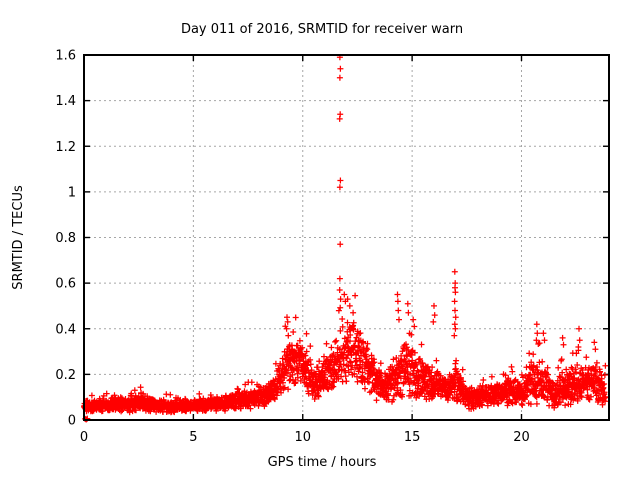 This screenshot has height=480, width=640. I want to click on y-tick-label: 0.6, so click(65, 284).